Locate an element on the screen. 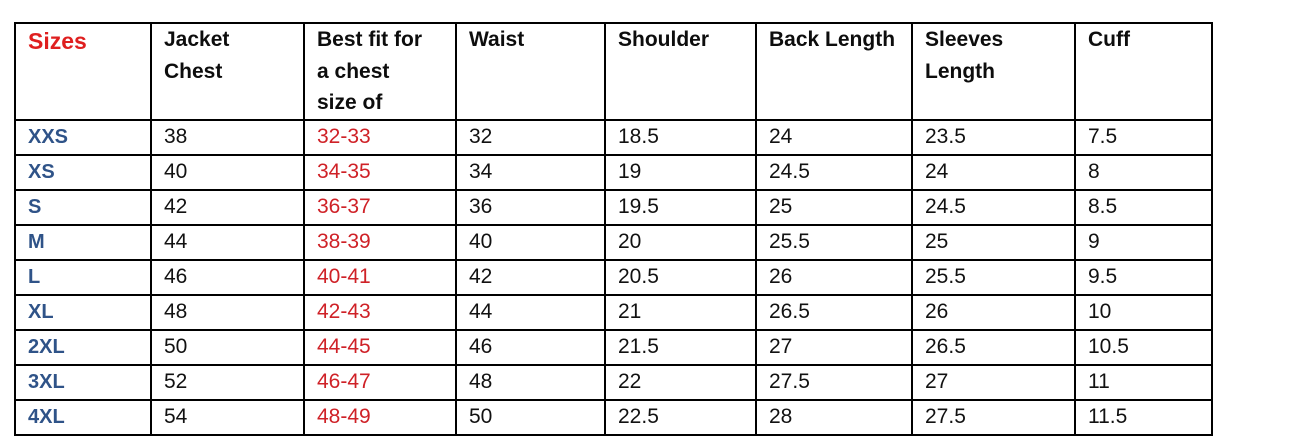  cell-shoulder: 20.5 is located at coordinates (680, 277).